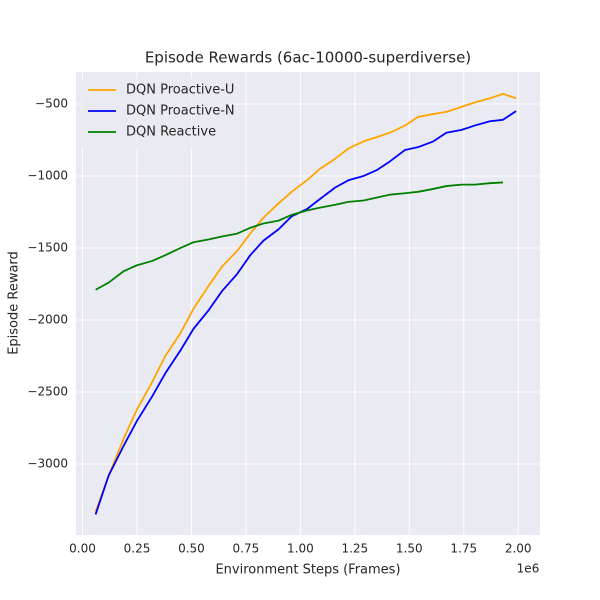  I want to click on legend-box, so click(156, 113).